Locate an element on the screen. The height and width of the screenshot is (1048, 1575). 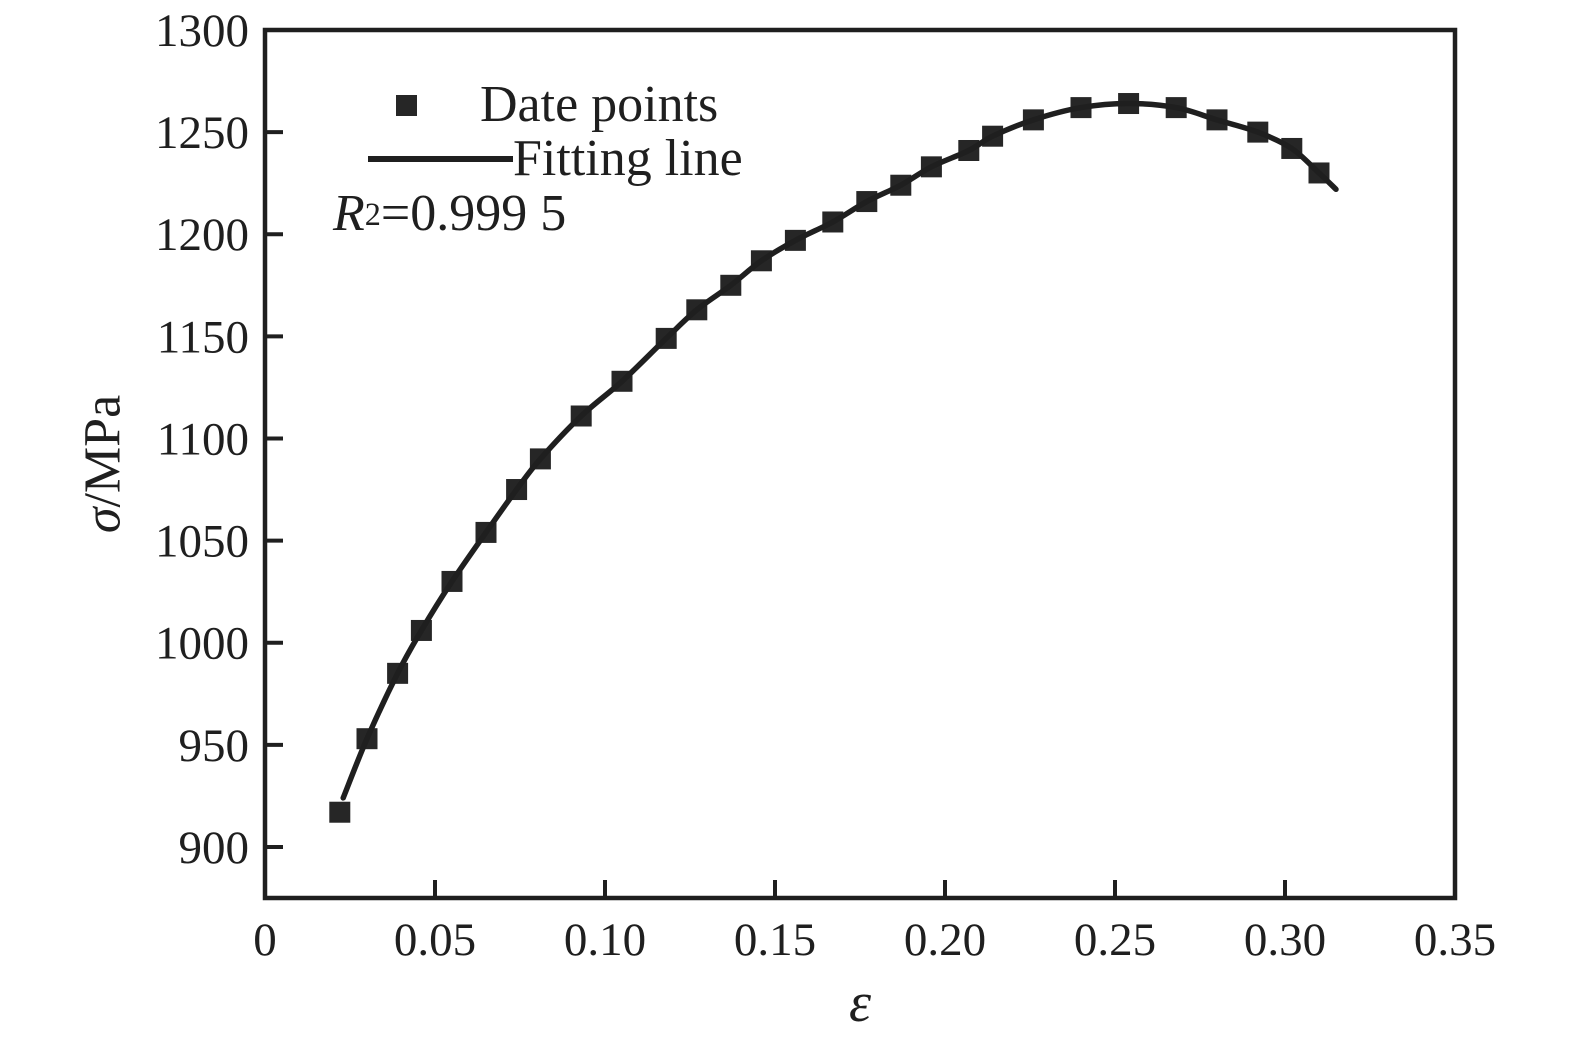
y-tick-label: 1150 is located at coordinates (203, 337).